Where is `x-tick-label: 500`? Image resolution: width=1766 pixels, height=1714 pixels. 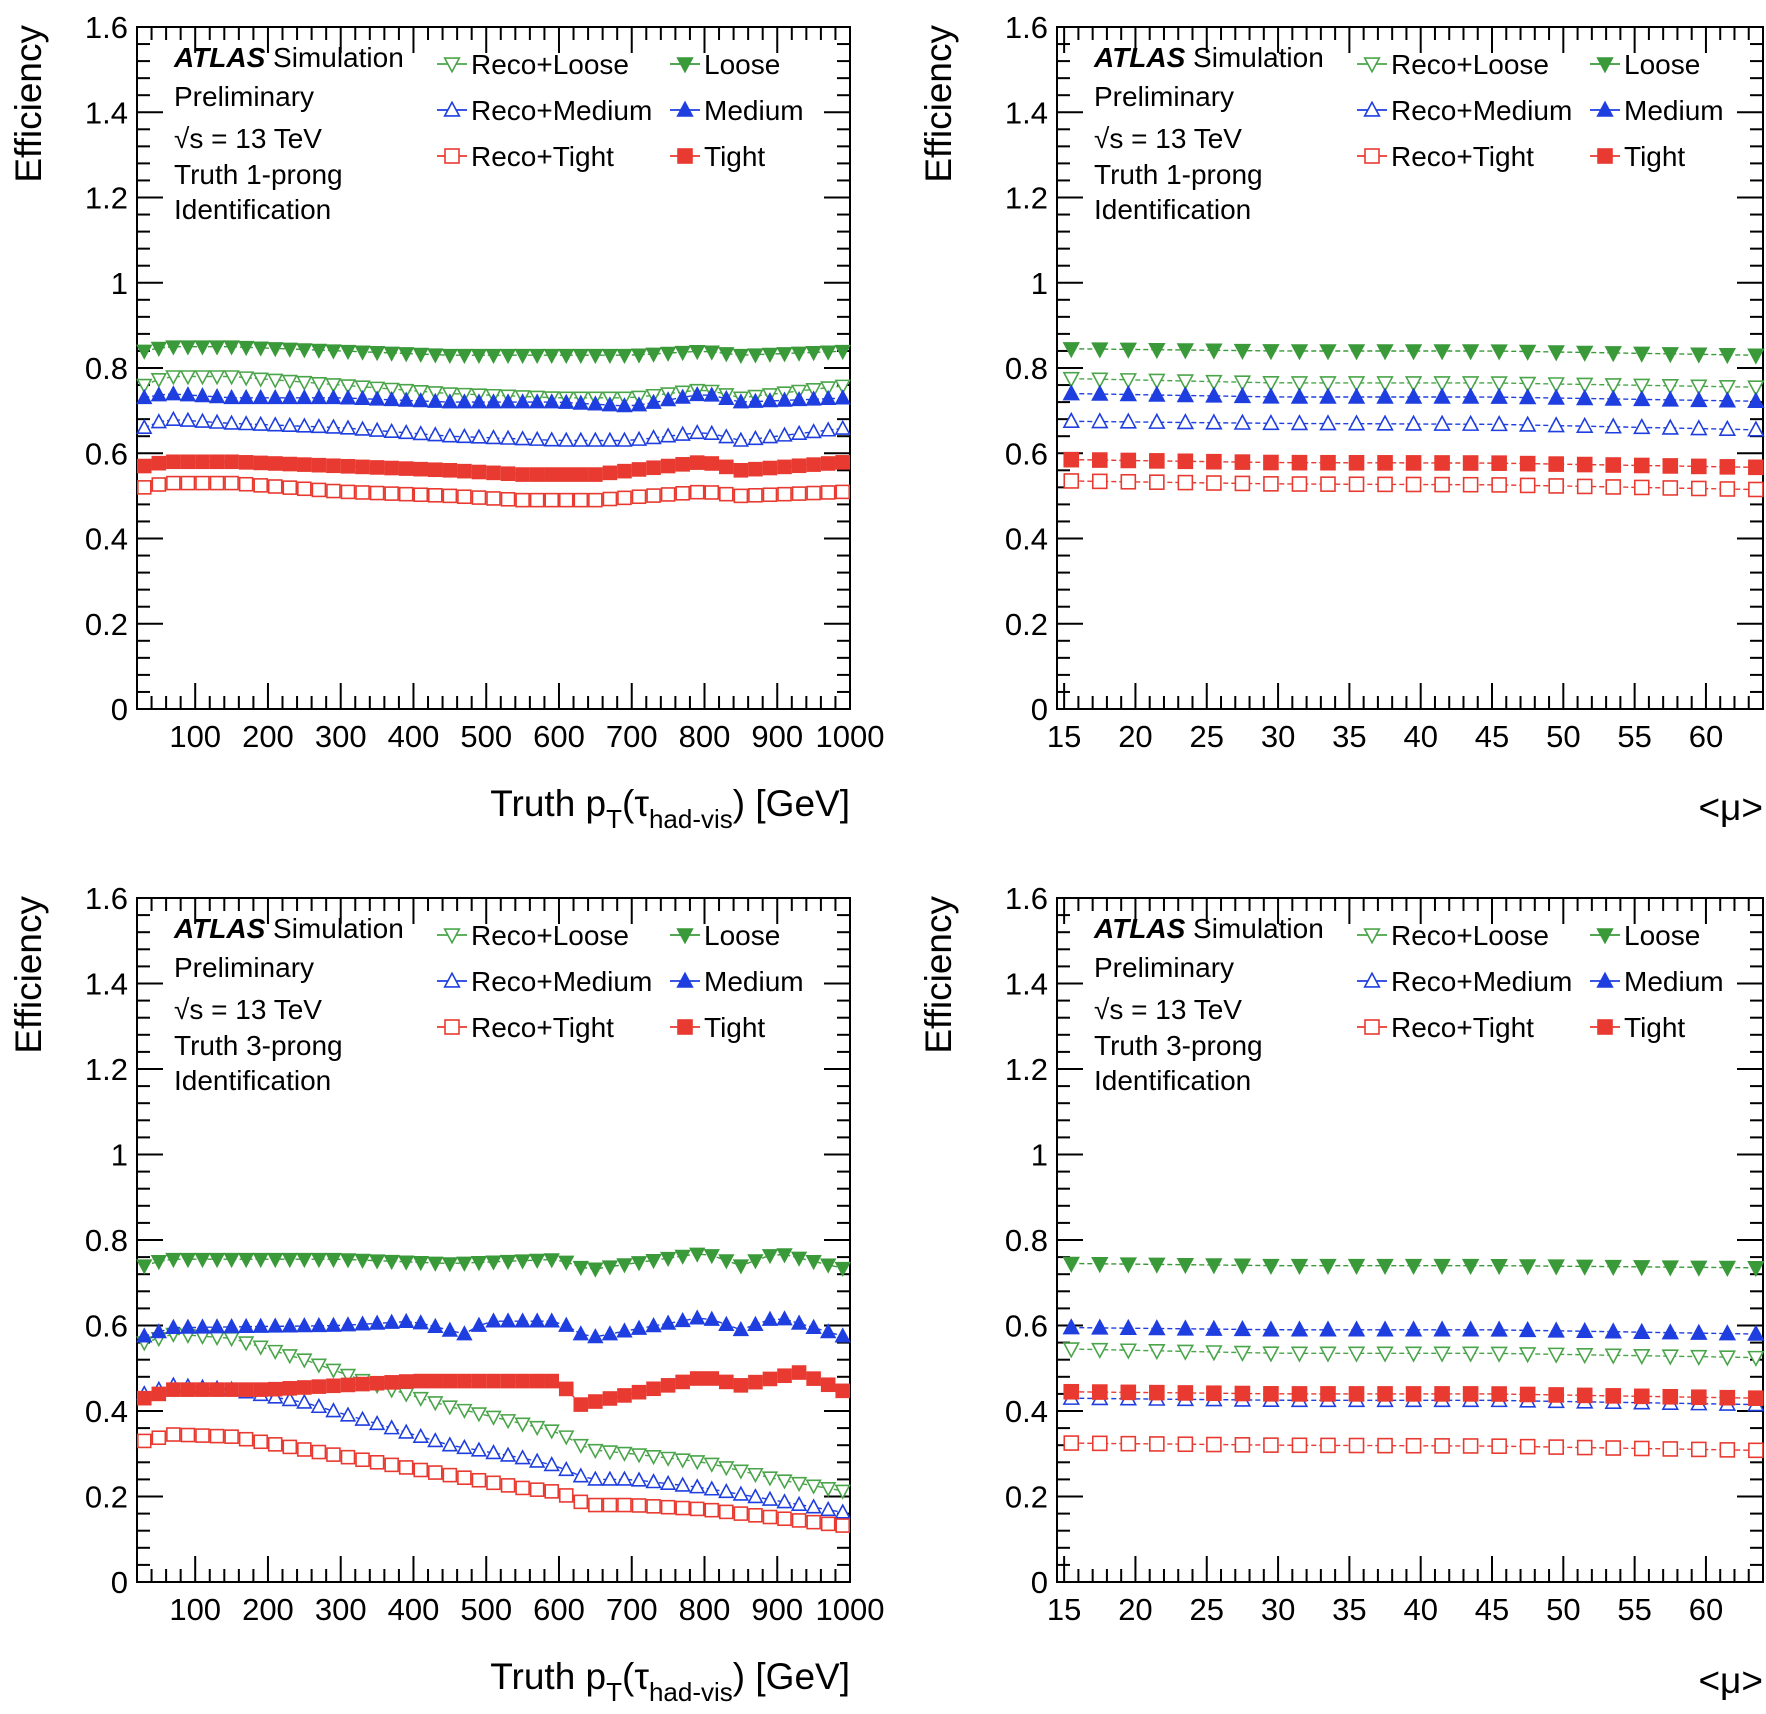
x-tick-label: 500 is located at coordinates (486, 736).